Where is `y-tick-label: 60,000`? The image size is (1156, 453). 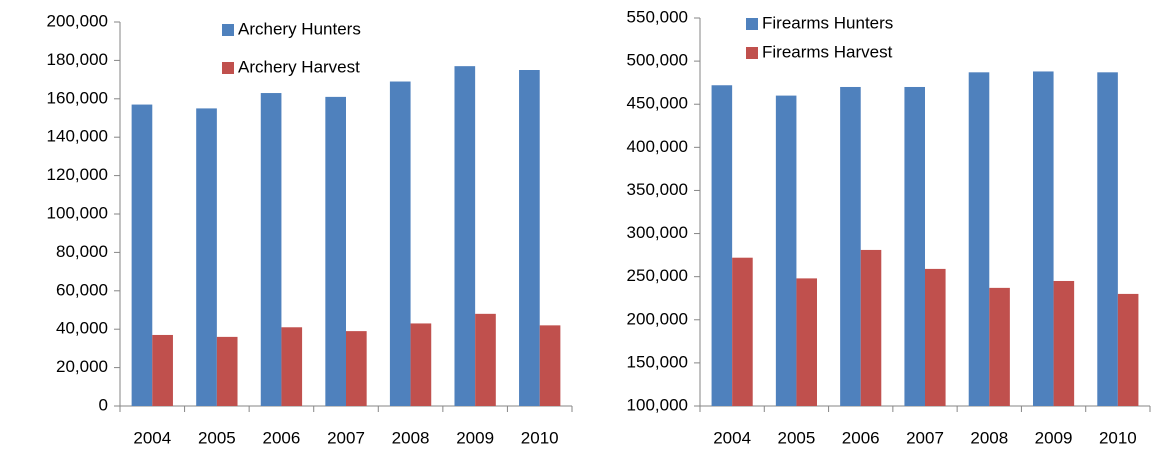
y-tick-label: 60,000 is located at coordinates (82, 289).